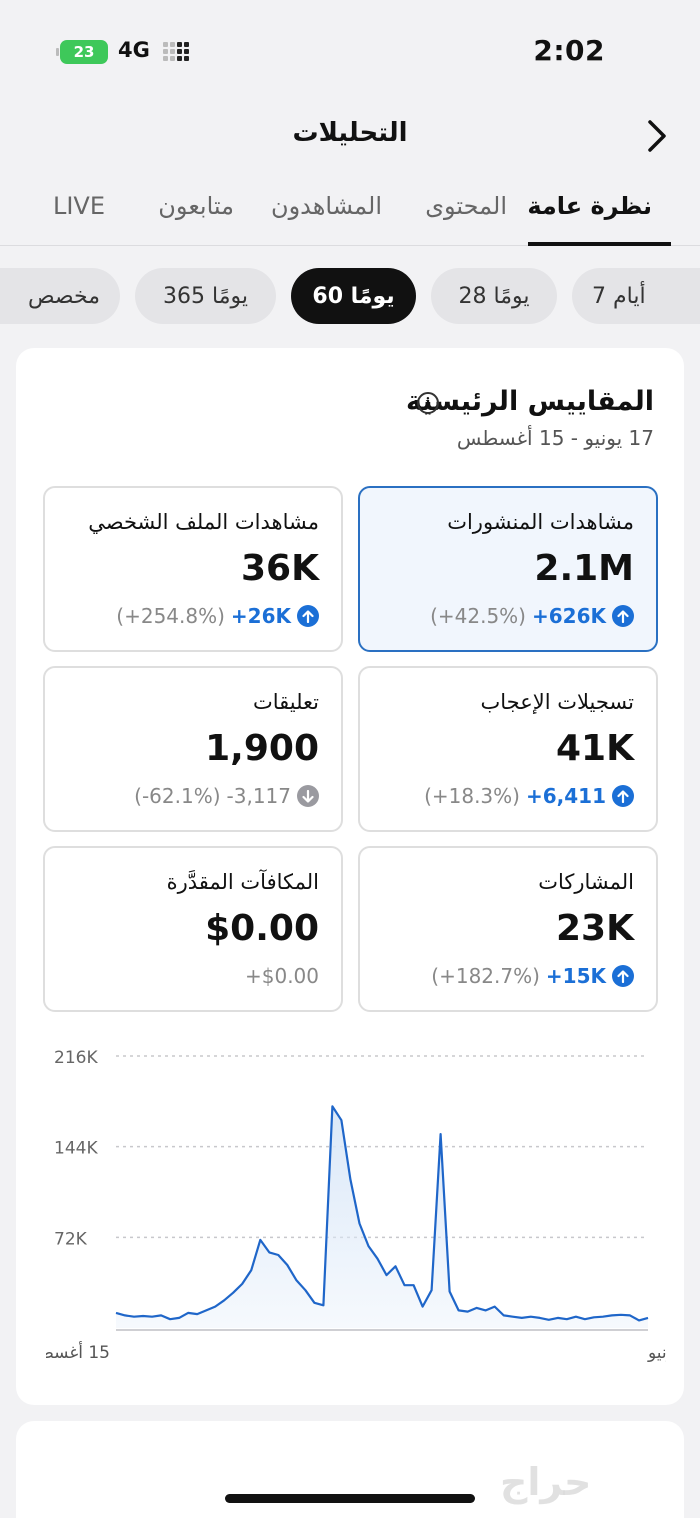 The width and height of the screenshot is (700, 1518). What do you see at coordinates (258, 796) in the screenshot?
I see `change-delta: -3,117` at bounding box center [258, 796].